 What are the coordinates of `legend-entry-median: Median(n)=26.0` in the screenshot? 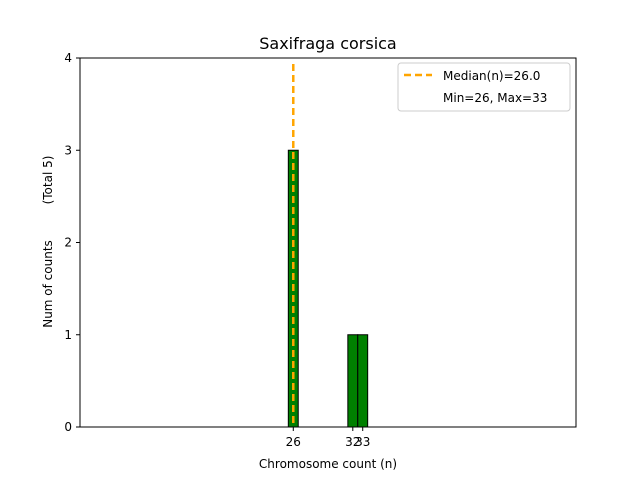 It's located at (491, 76).